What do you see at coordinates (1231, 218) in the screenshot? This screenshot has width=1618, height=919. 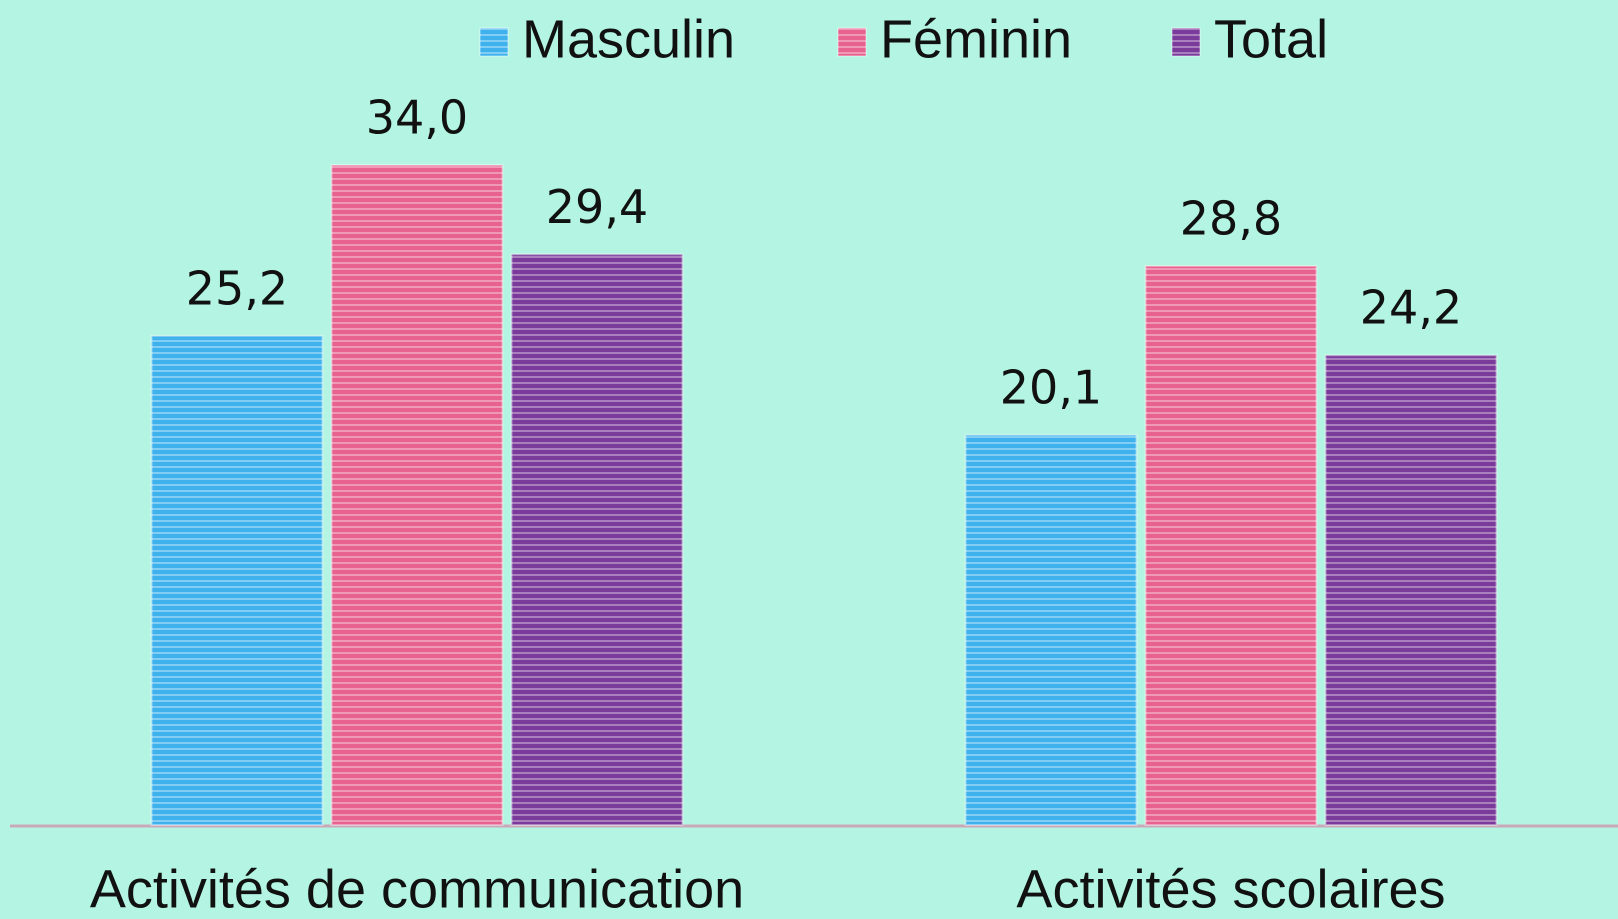 I see `value-label: 28,8` at bounding box center [1231, 218].